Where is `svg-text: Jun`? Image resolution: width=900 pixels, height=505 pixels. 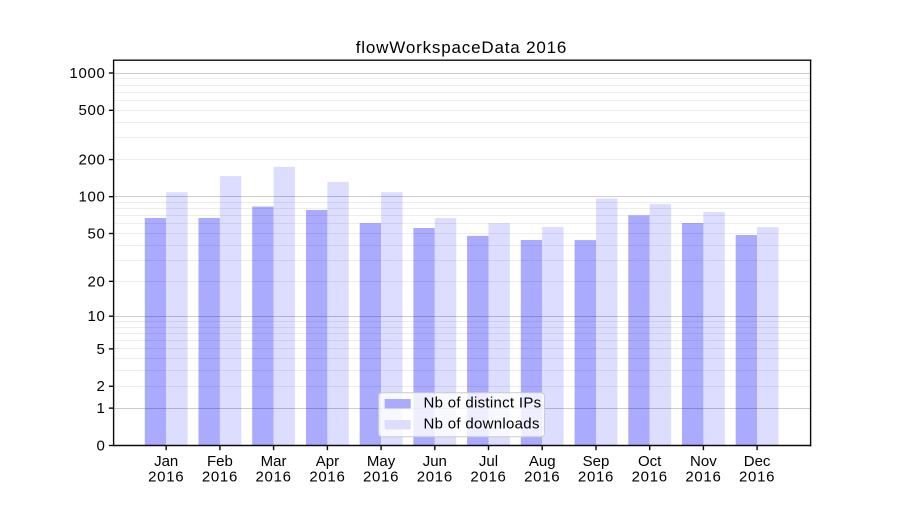 svg-text: Jun is located at coordinates (435, 461).